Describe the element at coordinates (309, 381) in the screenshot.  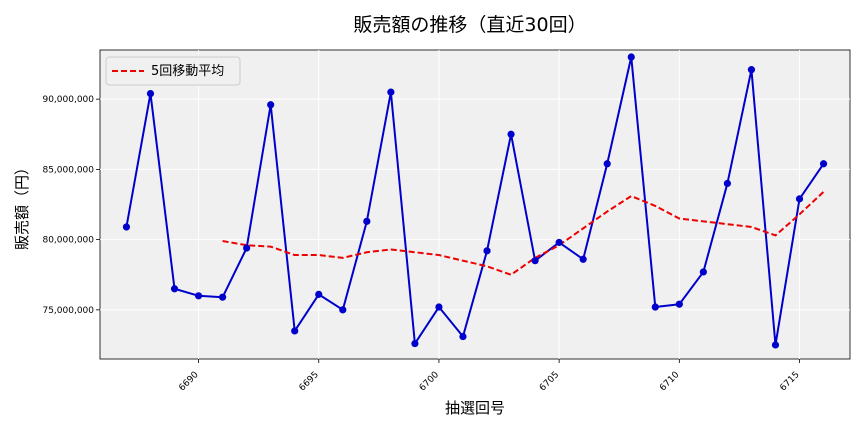
I see `x-tick-label: 6695` at that location.